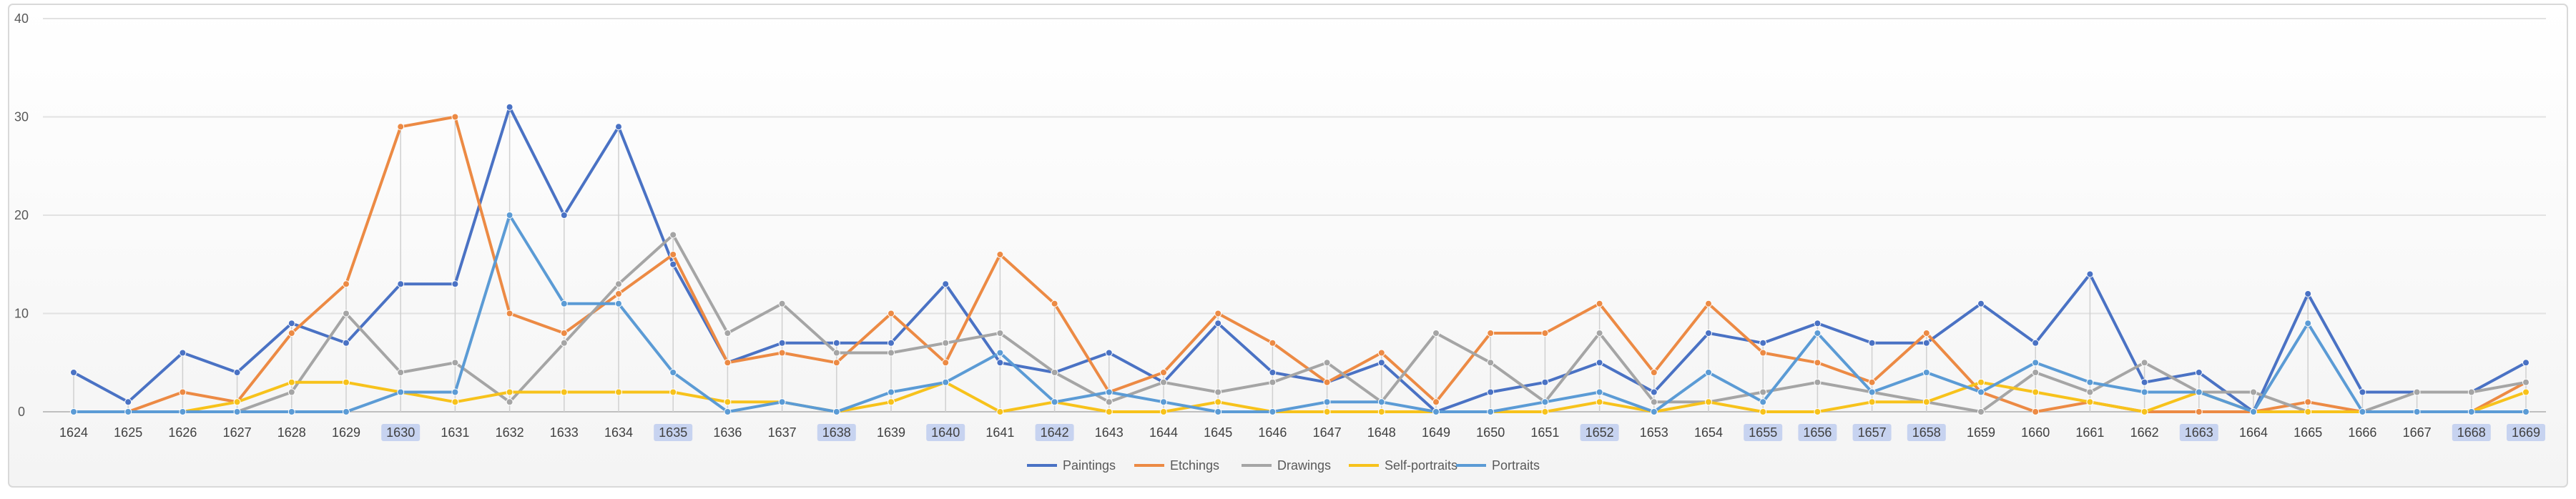 The width and height of the screenshot is (2576, 499). Describe the element at coordinates (783, 433) in the screenshot. I see `x-tick-label: 1637` at that location.